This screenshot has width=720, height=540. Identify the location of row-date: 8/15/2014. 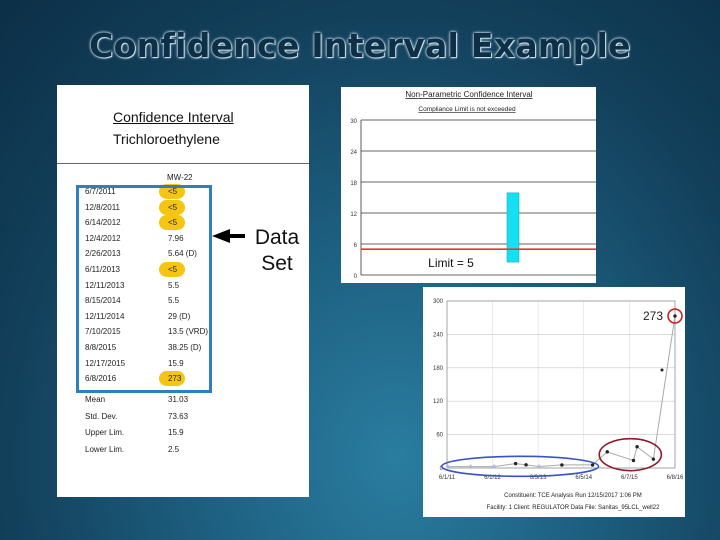
(103, 301).